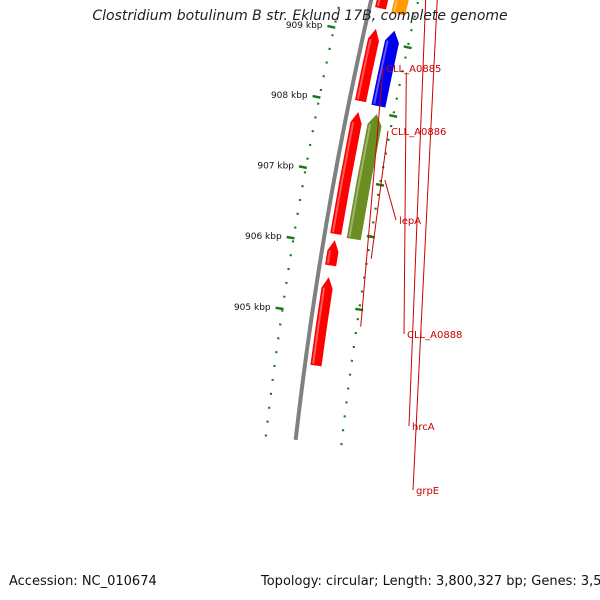  Describe the element at coordinates (83, 581) in the screenshot. I see `accession-label: Accession: NC_010674` at that location.